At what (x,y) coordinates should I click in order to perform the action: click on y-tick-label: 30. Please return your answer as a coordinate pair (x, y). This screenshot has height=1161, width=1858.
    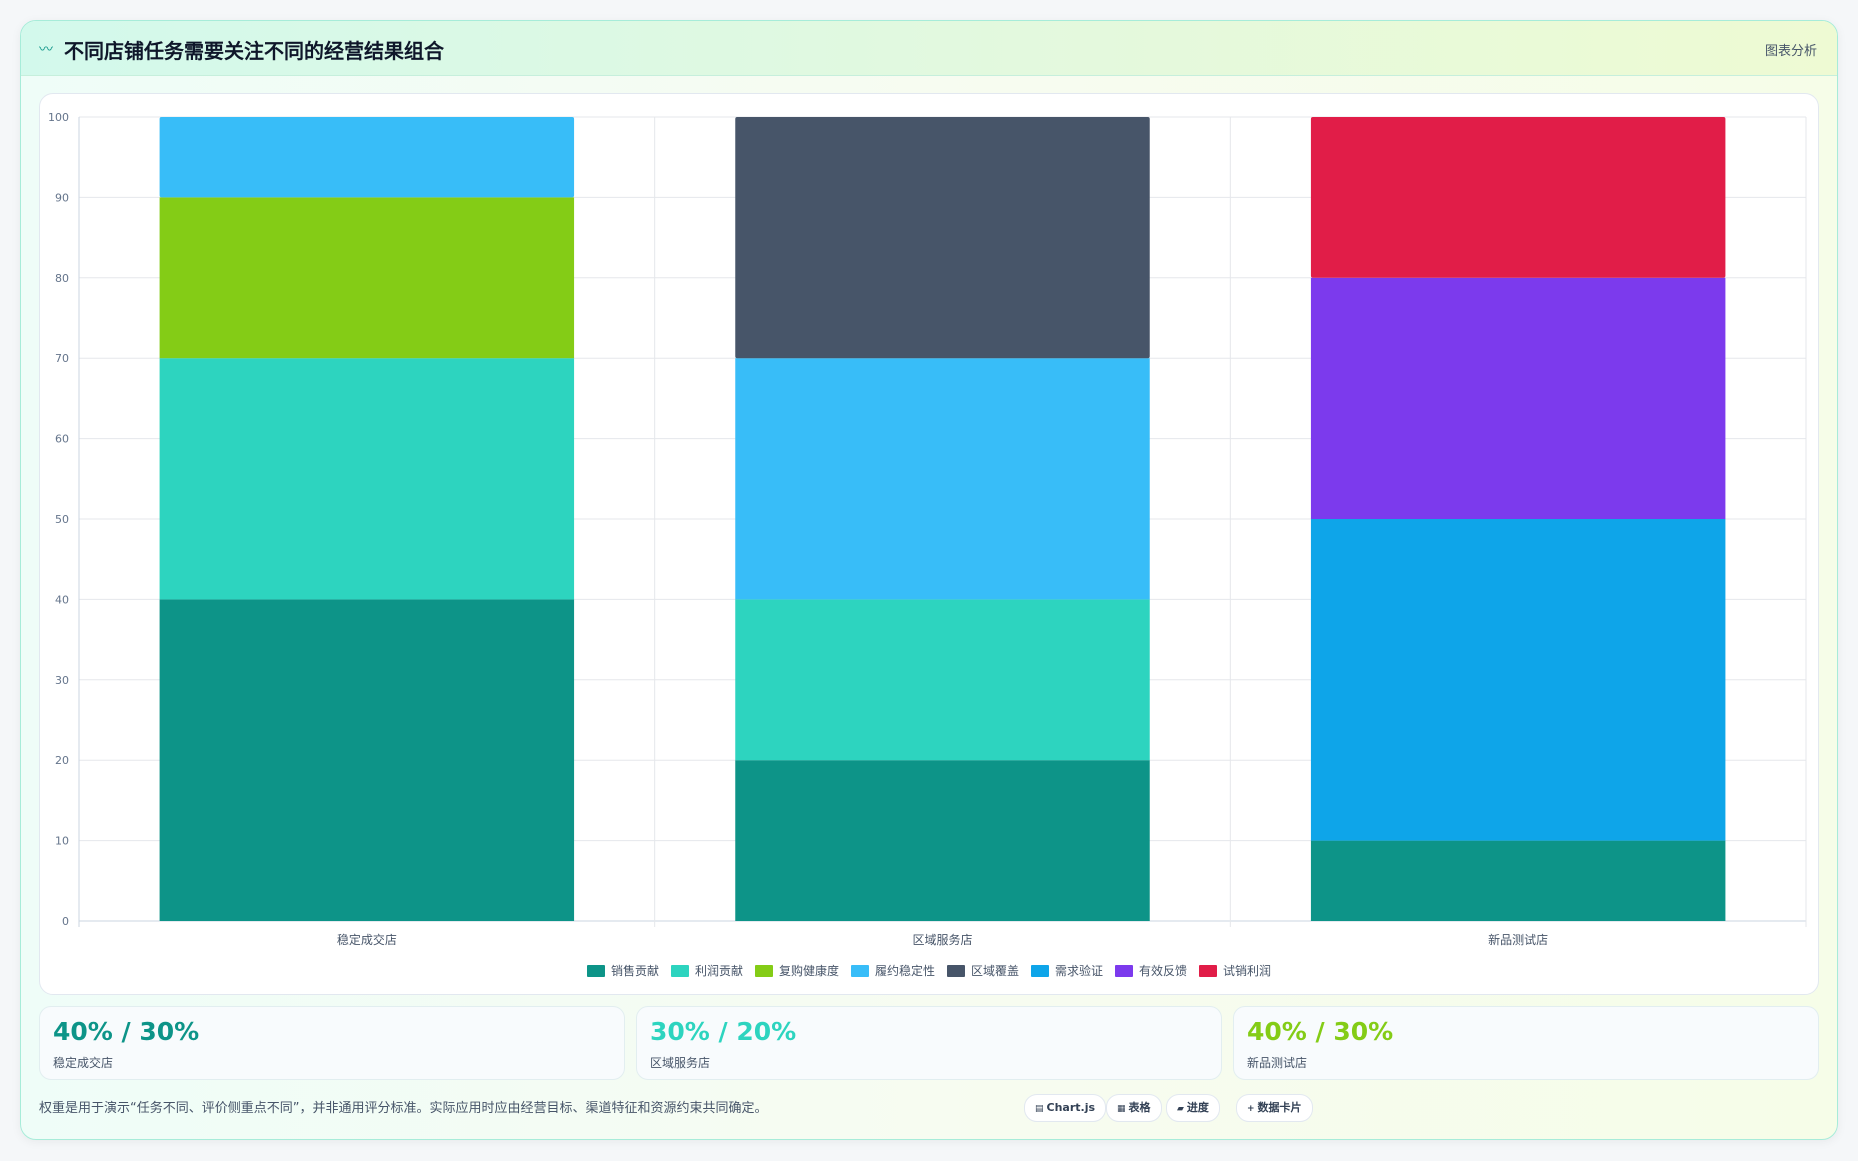
    Looking at the image, I should click on (62, 680).